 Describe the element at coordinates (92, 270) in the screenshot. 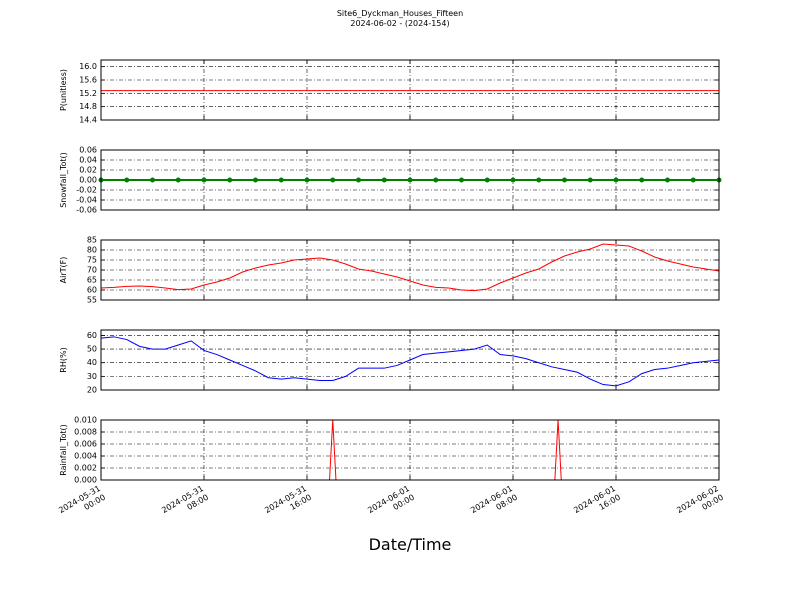

I see `y-tick-label: 70` at that location.